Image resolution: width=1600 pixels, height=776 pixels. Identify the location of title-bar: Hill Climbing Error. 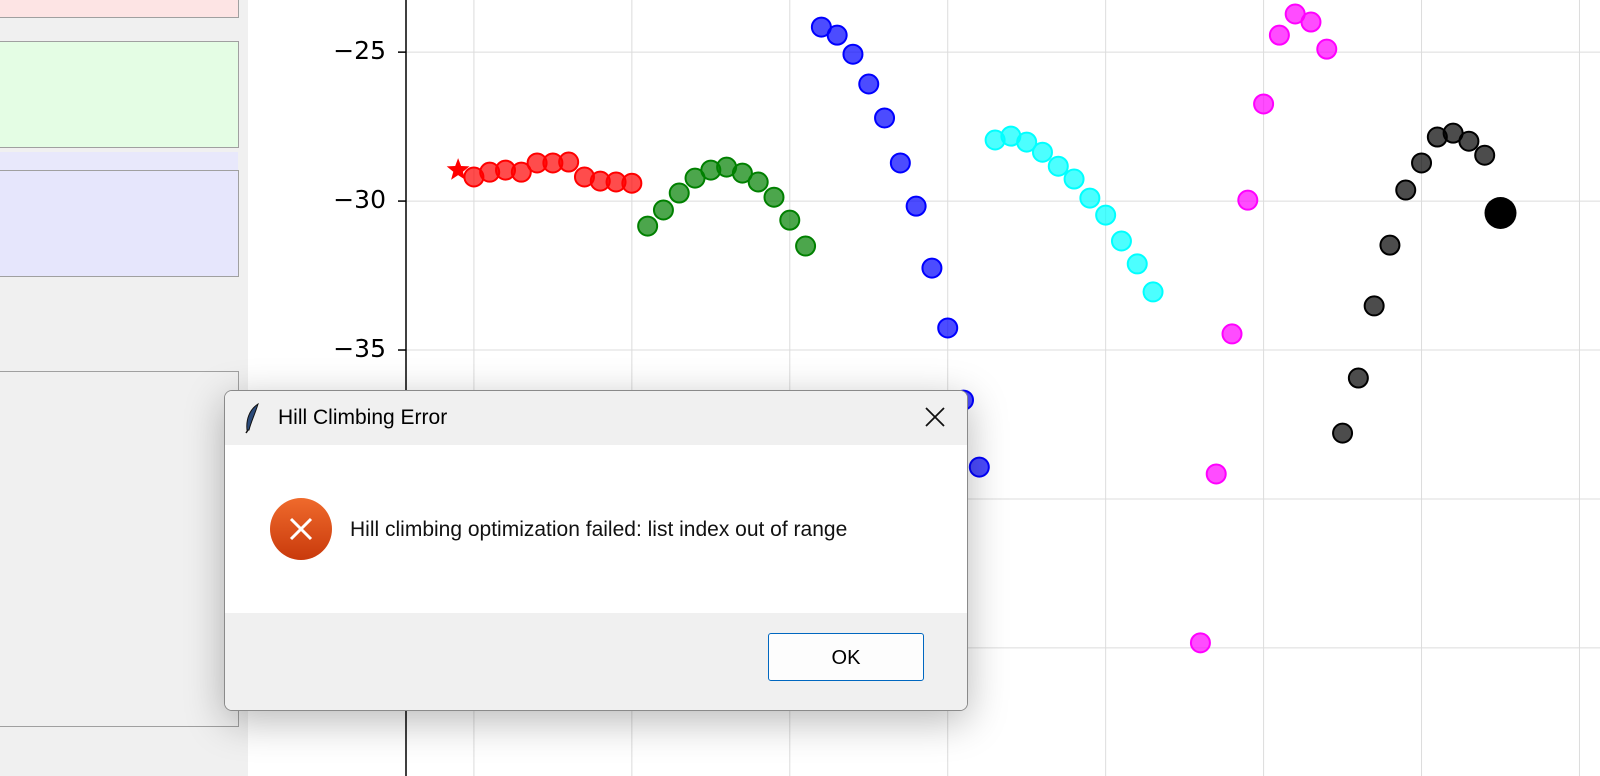
(596, 418).